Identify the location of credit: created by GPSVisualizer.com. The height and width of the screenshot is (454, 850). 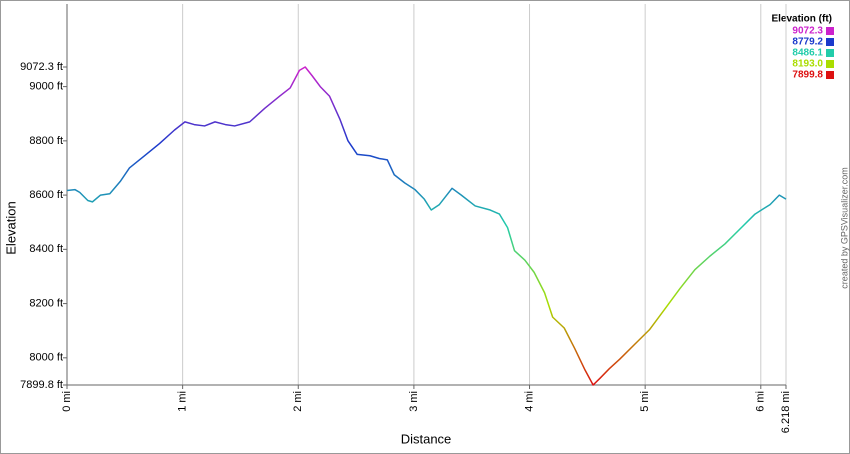
(844, 227).